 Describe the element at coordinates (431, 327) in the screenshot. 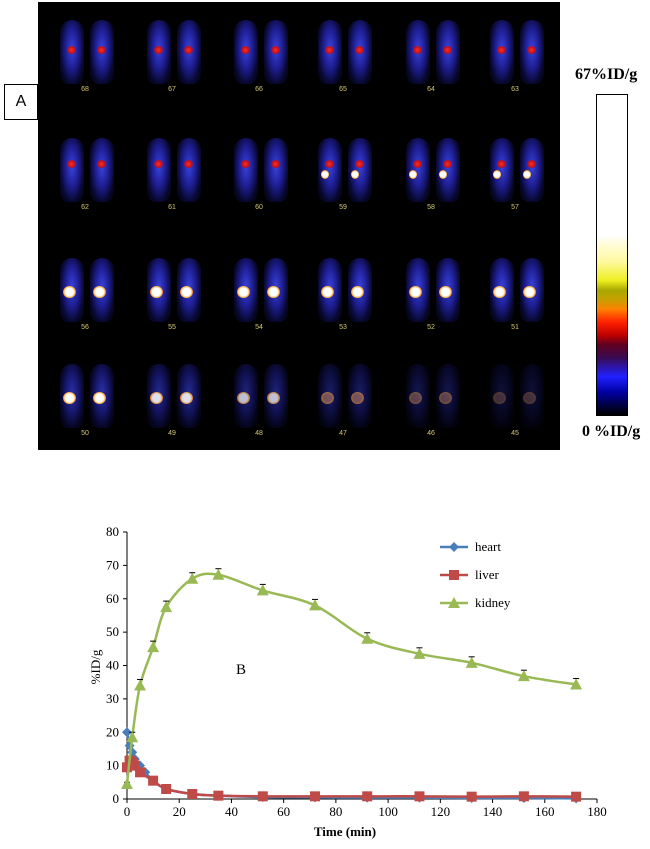

I see `frame-number: 52` at that location.